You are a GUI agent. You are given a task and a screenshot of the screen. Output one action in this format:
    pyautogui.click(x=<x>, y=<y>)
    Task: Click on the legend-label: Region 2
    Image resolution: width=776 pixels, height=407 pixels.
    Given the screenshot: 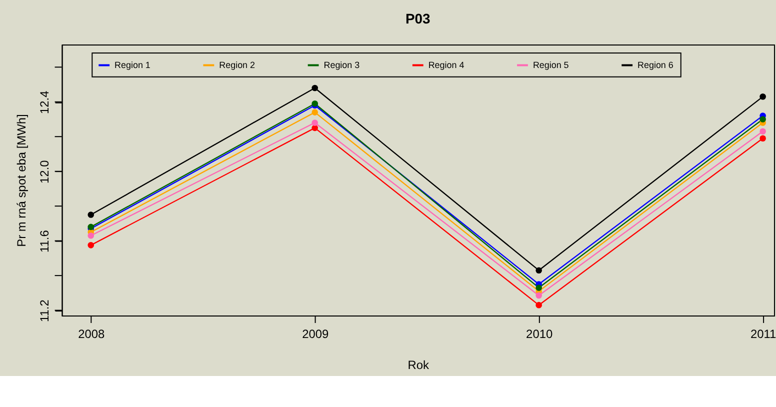 What is the action you would take?
    pyautogui.click(x=237, y=65)
    